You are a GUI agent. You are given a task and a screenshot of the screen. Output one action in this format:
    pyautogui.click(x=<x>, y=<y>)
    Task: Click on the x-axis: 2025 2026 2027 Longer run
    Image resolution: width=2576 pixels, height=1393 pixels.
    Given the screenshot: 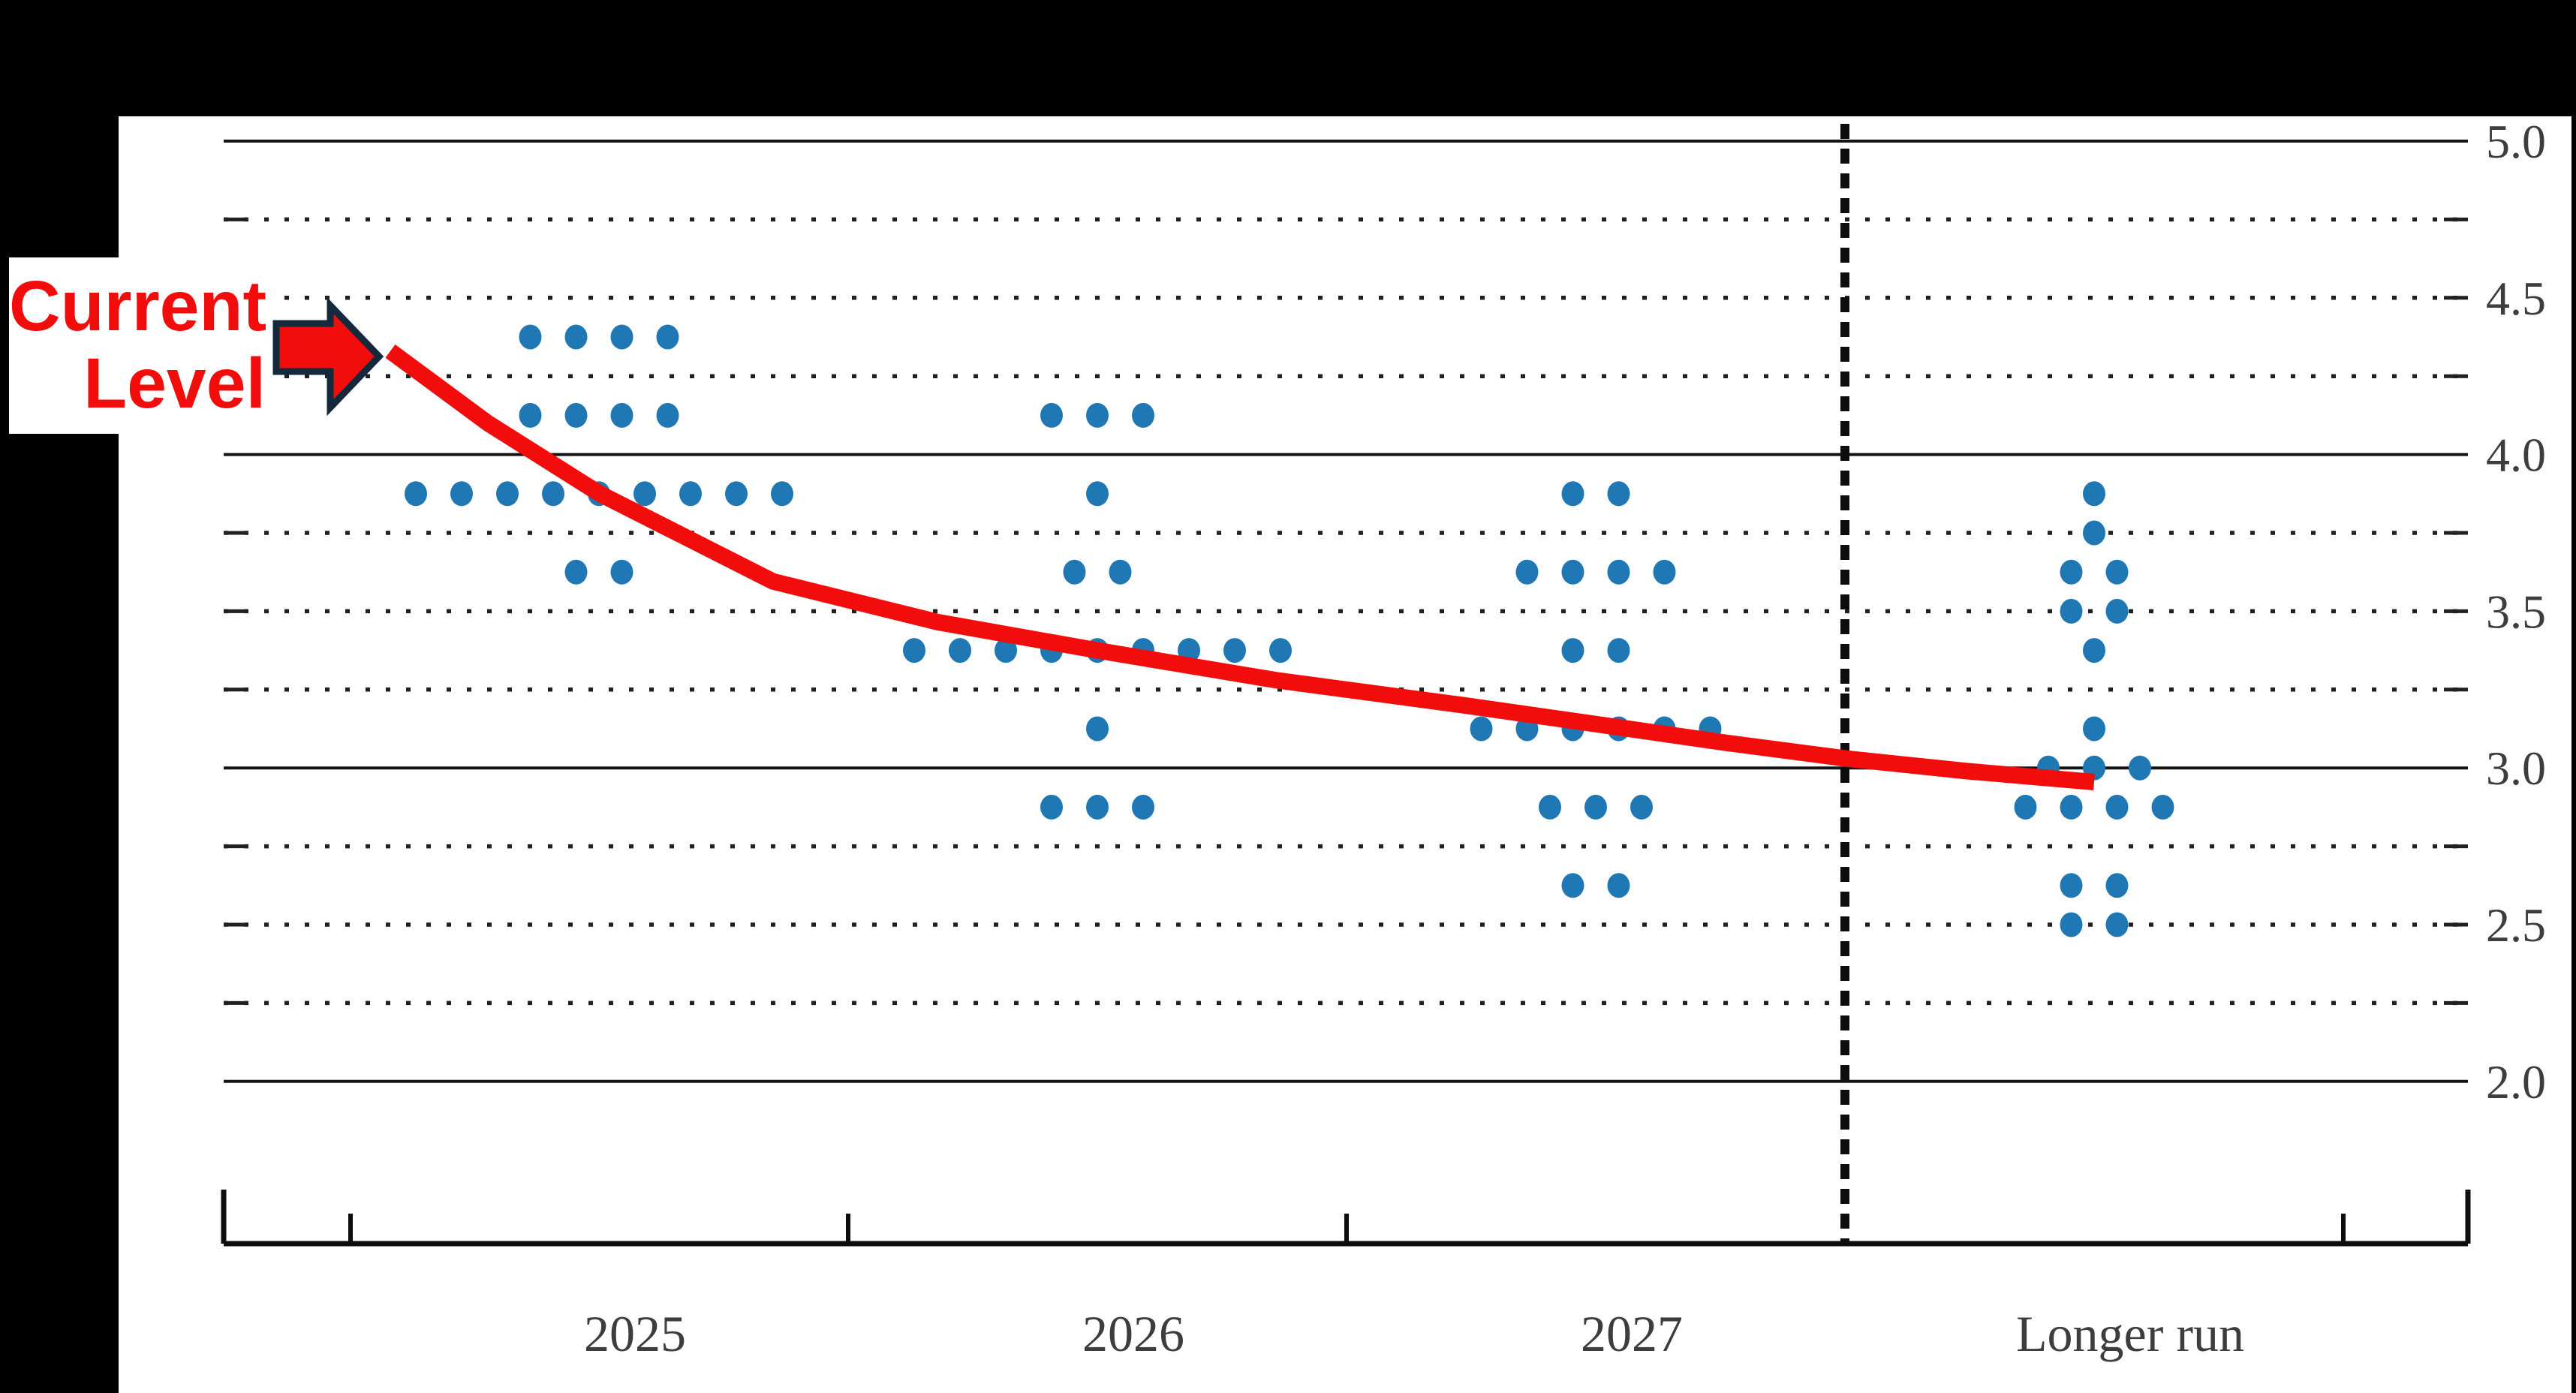 What is the action you would take?
    pyautogui.click(x=1346, y=1276)
    